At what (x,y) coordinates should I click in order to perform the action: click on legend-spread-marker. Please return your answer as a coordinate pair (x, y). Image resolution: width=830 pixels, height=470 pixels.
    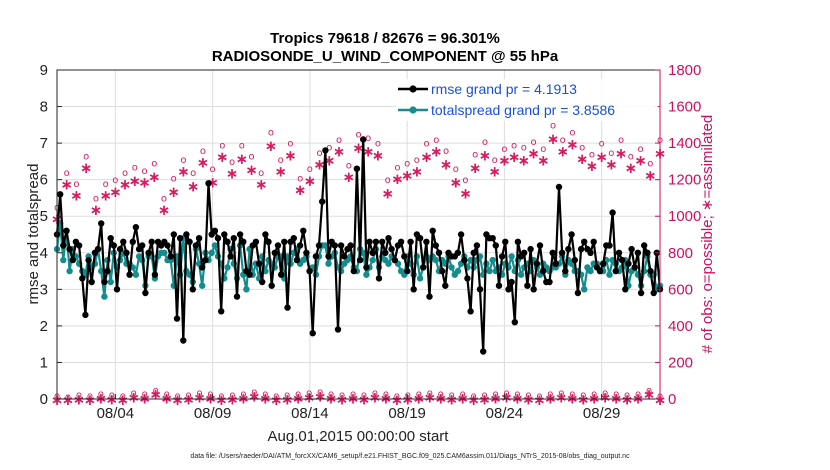
    Looking at the image, I should click on (413, 110).